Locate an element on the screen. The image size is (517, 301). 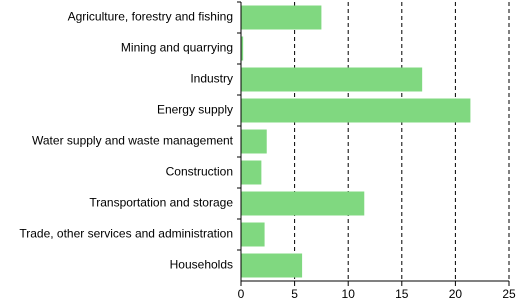
x-tick-label: 25 is located at coordinates (509, 294).